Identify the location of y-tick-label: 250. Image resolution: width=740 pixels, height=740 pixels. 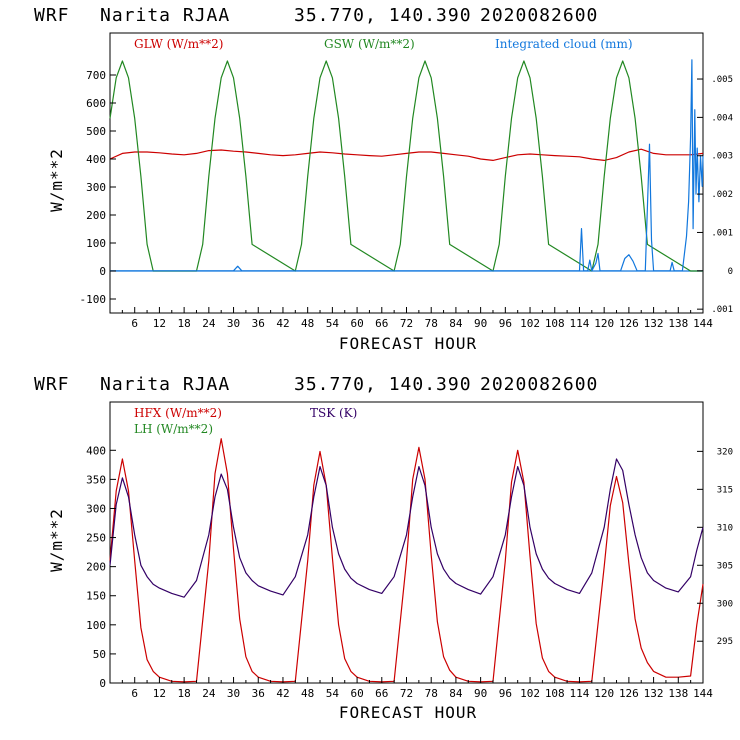
(96, 538).